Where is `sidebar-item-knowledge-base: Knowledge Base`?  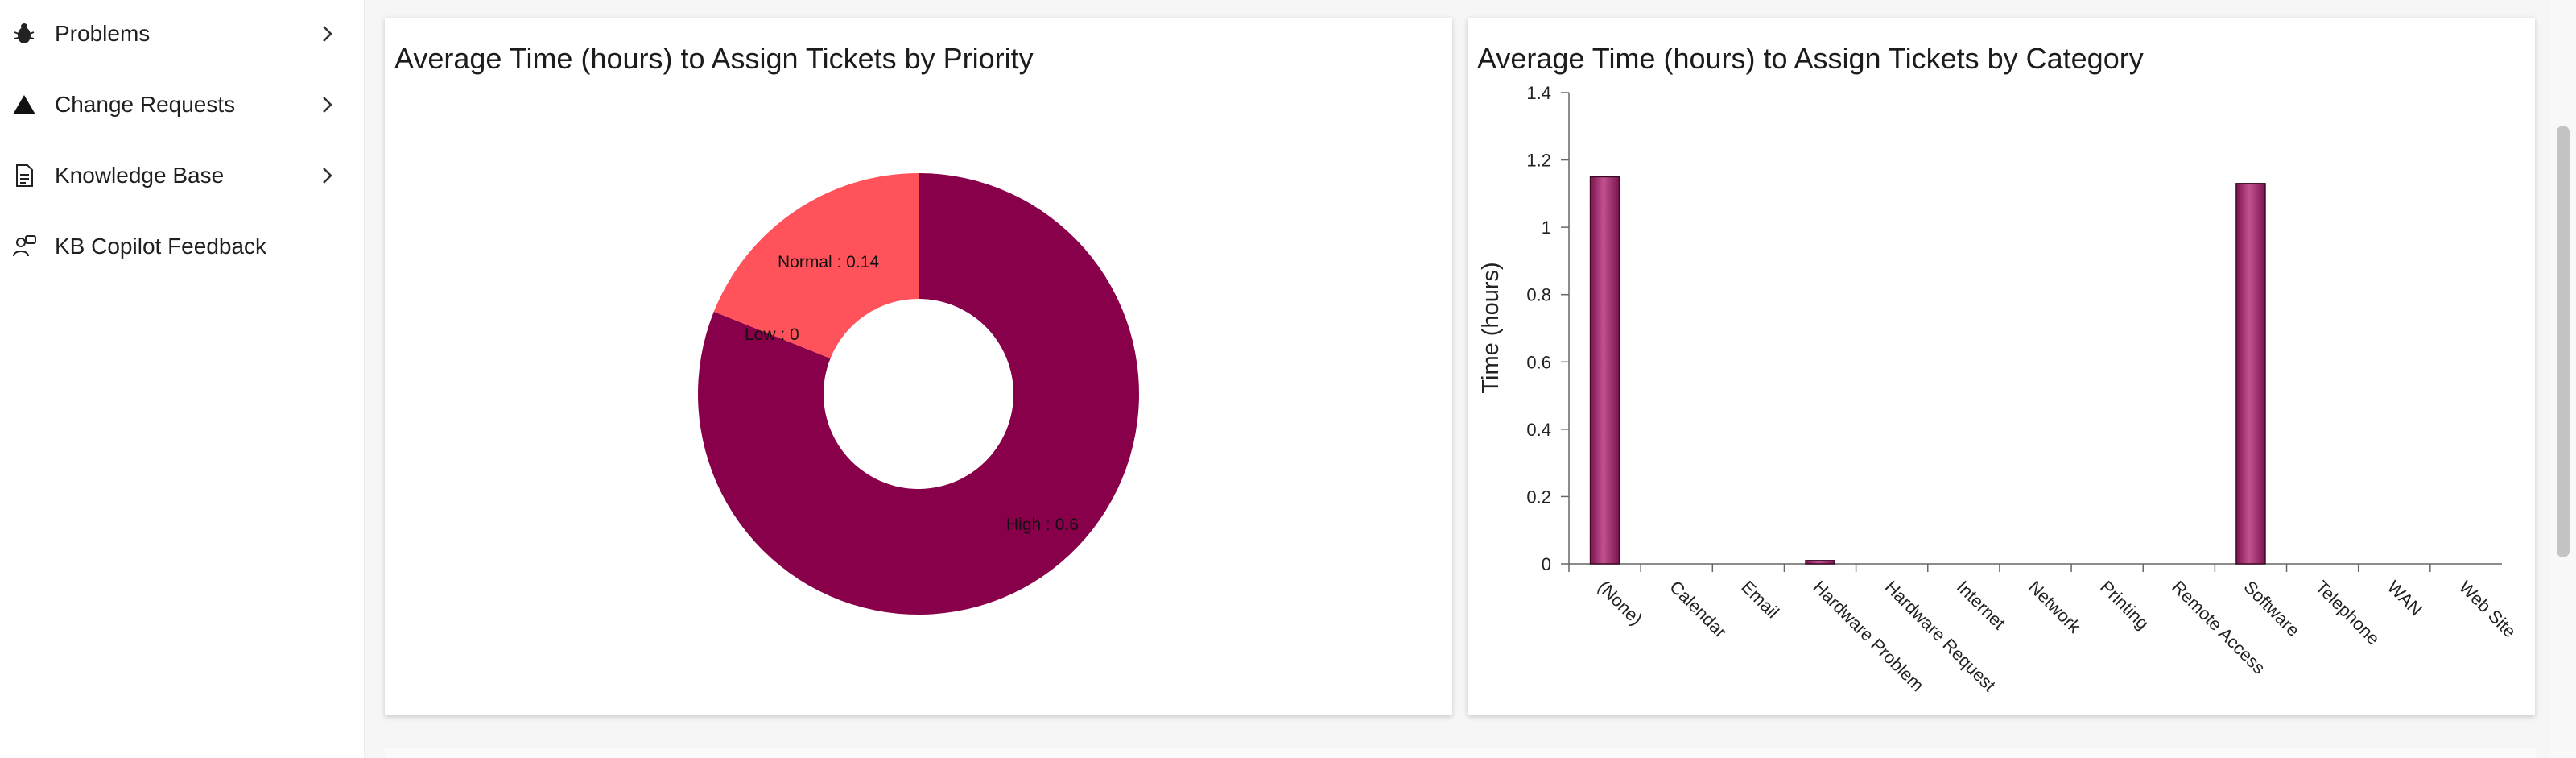 sidebar-item-knowledge-base: Knowledge Base is located at coordinates (182, 175).